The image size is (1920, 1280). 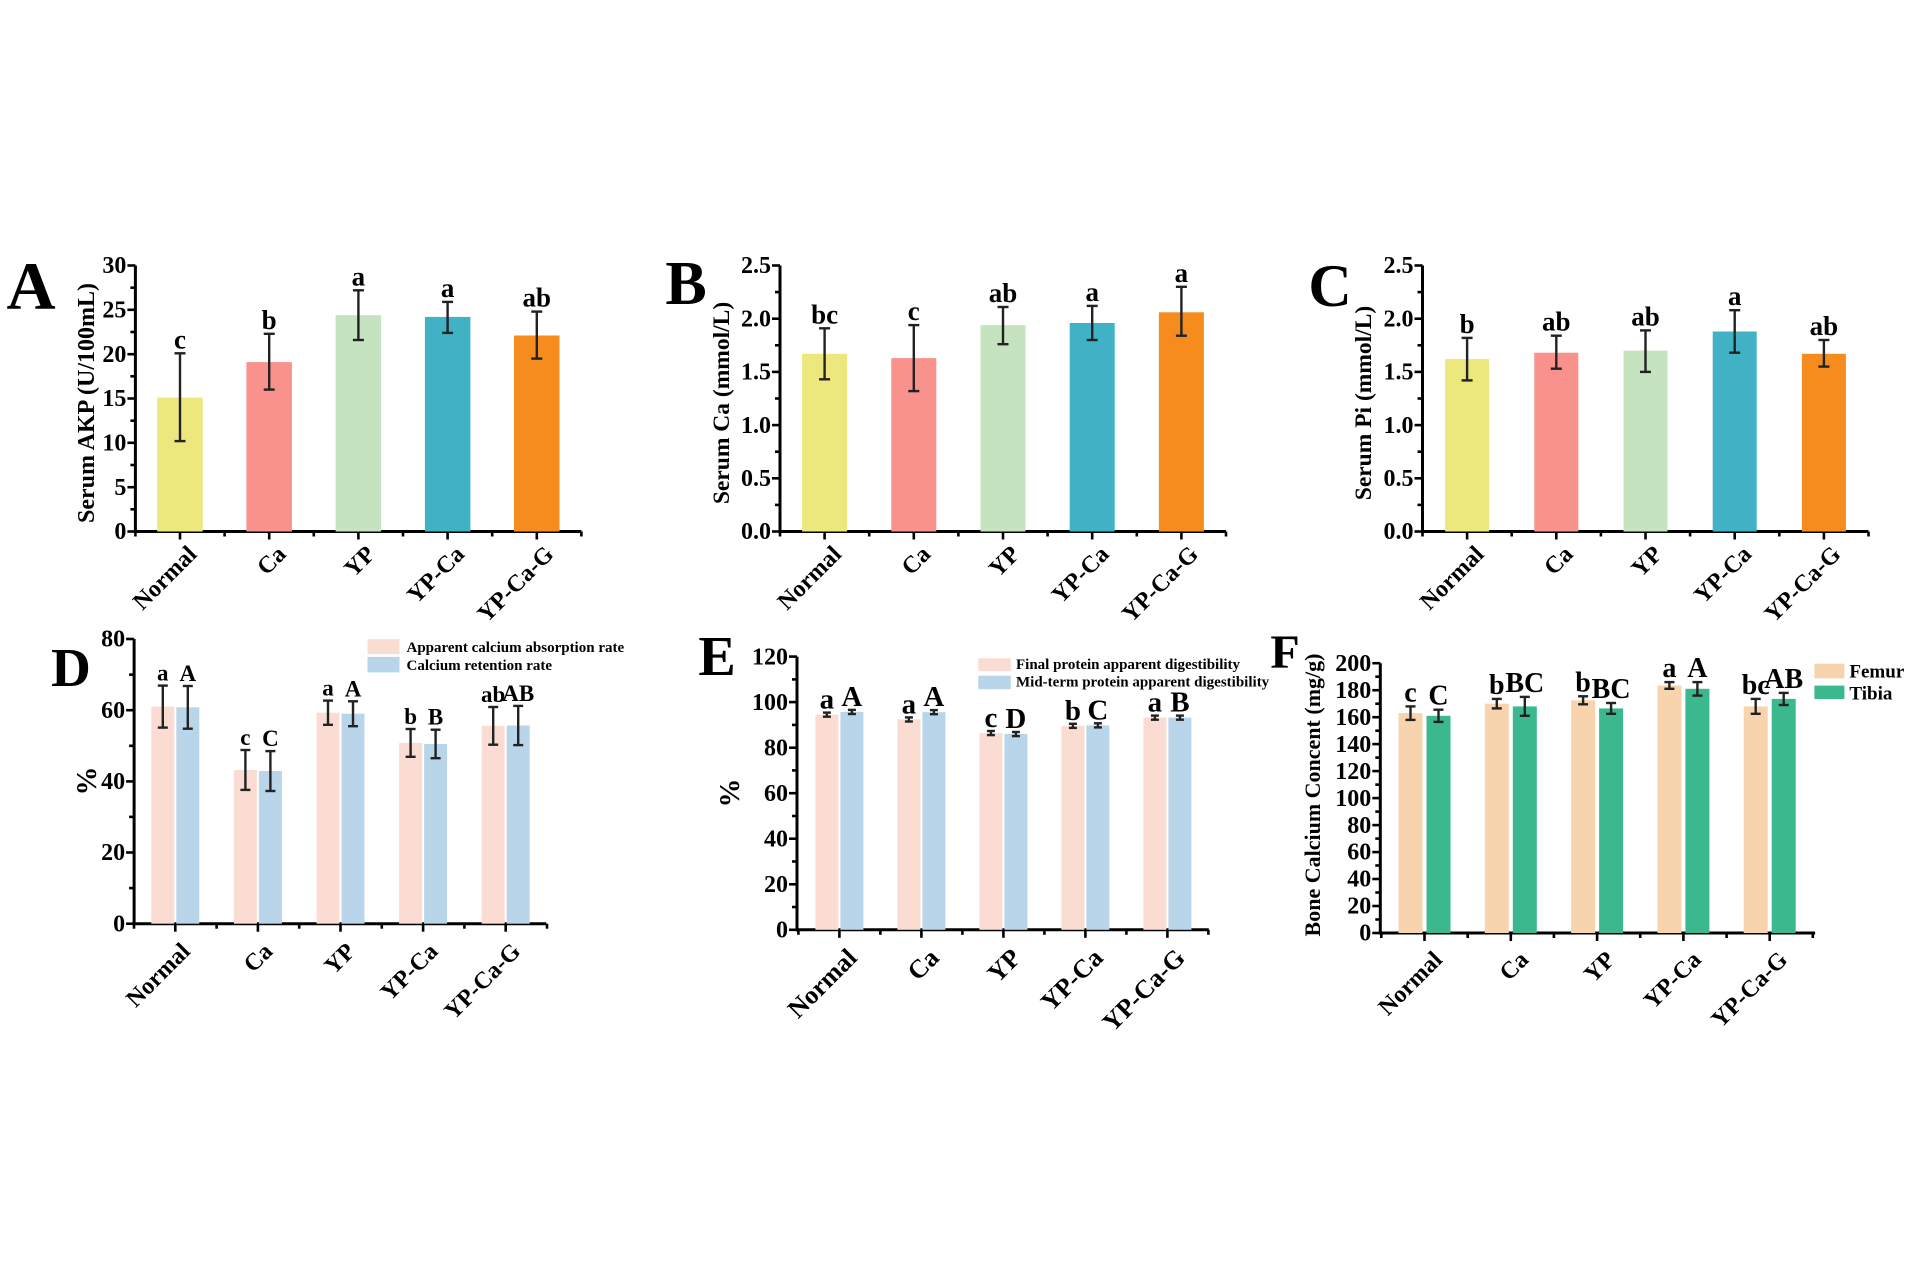 What do you see at coordinates (756, 532) in the screenshot?
I see `svg-text: 0.0` at bounding box center [756, 532].